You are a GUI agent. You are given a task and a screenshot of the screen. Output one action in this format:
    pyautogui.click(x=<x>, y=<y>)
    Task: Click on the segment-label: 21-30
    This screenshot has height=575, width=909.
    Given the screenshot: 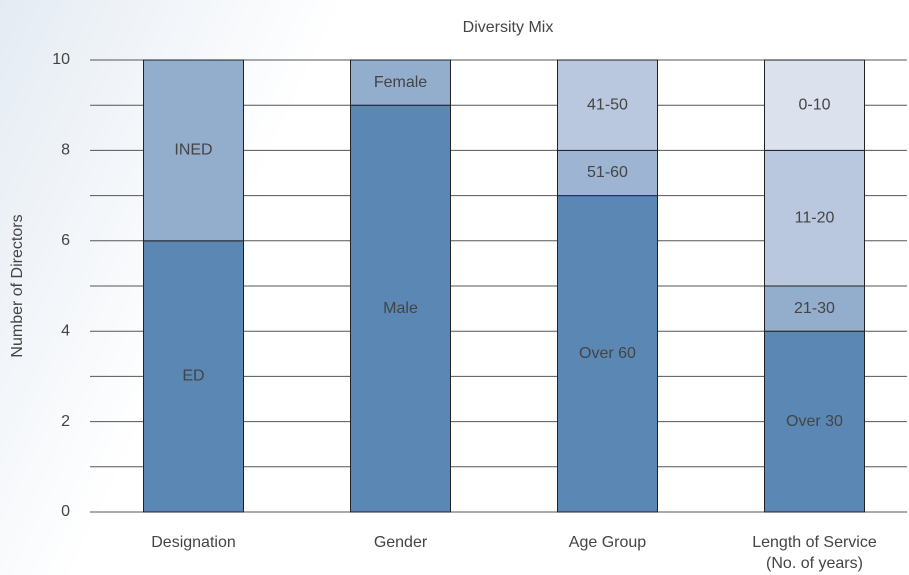 What is the action you would take?
    pyautogui.click(x=814, y=308)
    